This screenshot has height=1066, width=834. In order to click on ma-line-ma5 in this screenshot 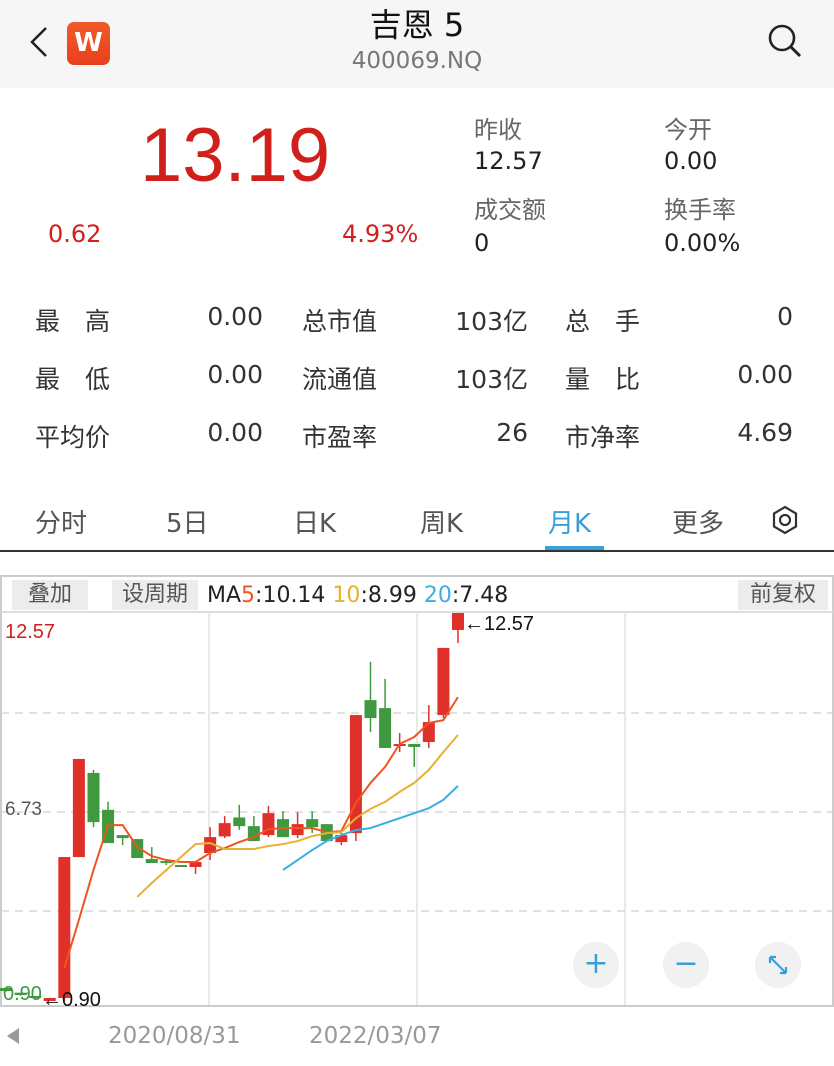, I will do `click(261, 832)`.